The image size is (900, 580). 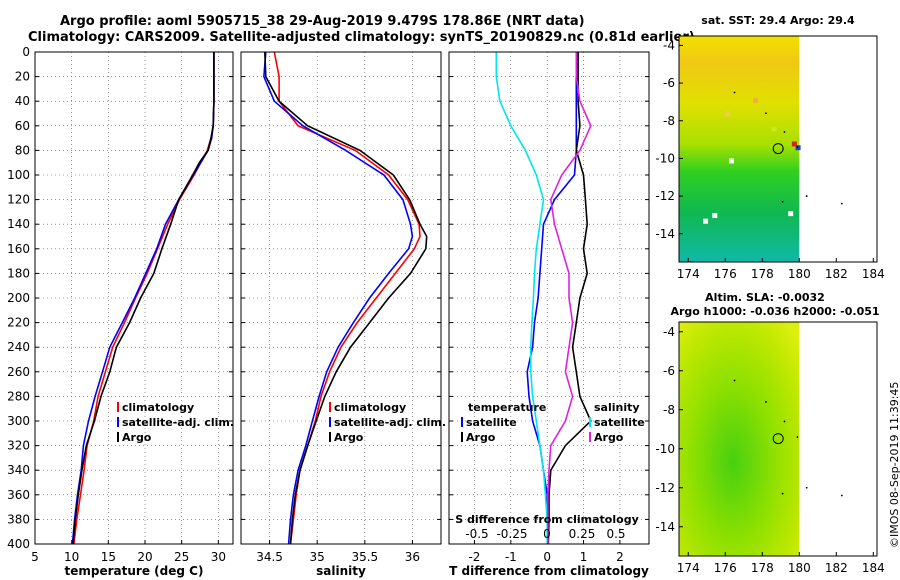 What do you see at coordinates (18, 298) in the screenshot?
I see `depth-tick-label: 200` at bounding box center [18, 298].